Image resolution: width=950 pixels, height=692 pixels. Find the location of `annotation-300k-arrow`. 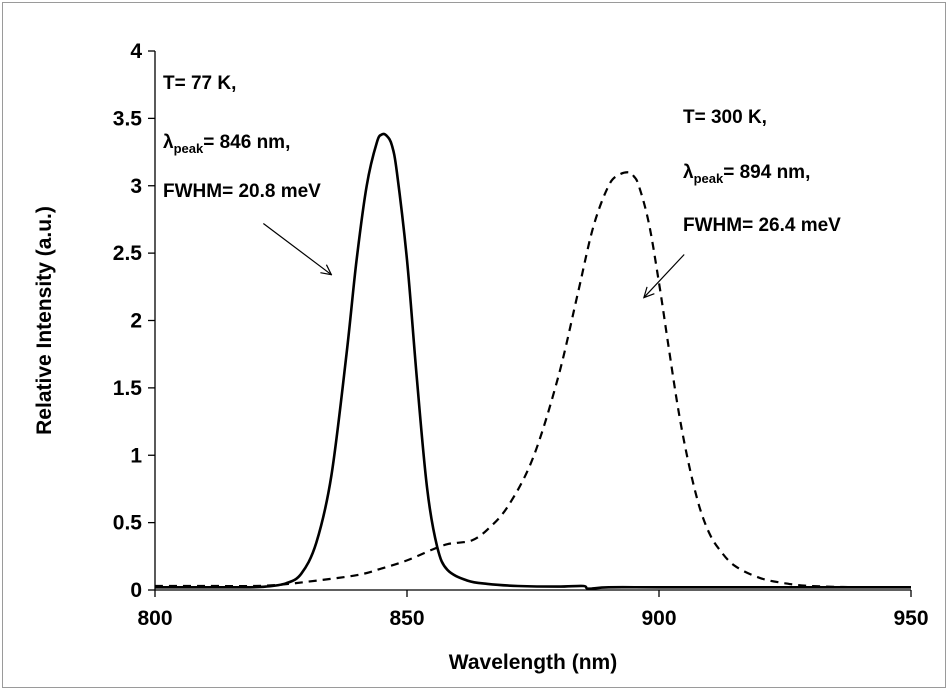

annotation-300k-arrow is located at coordinates (664, 275).